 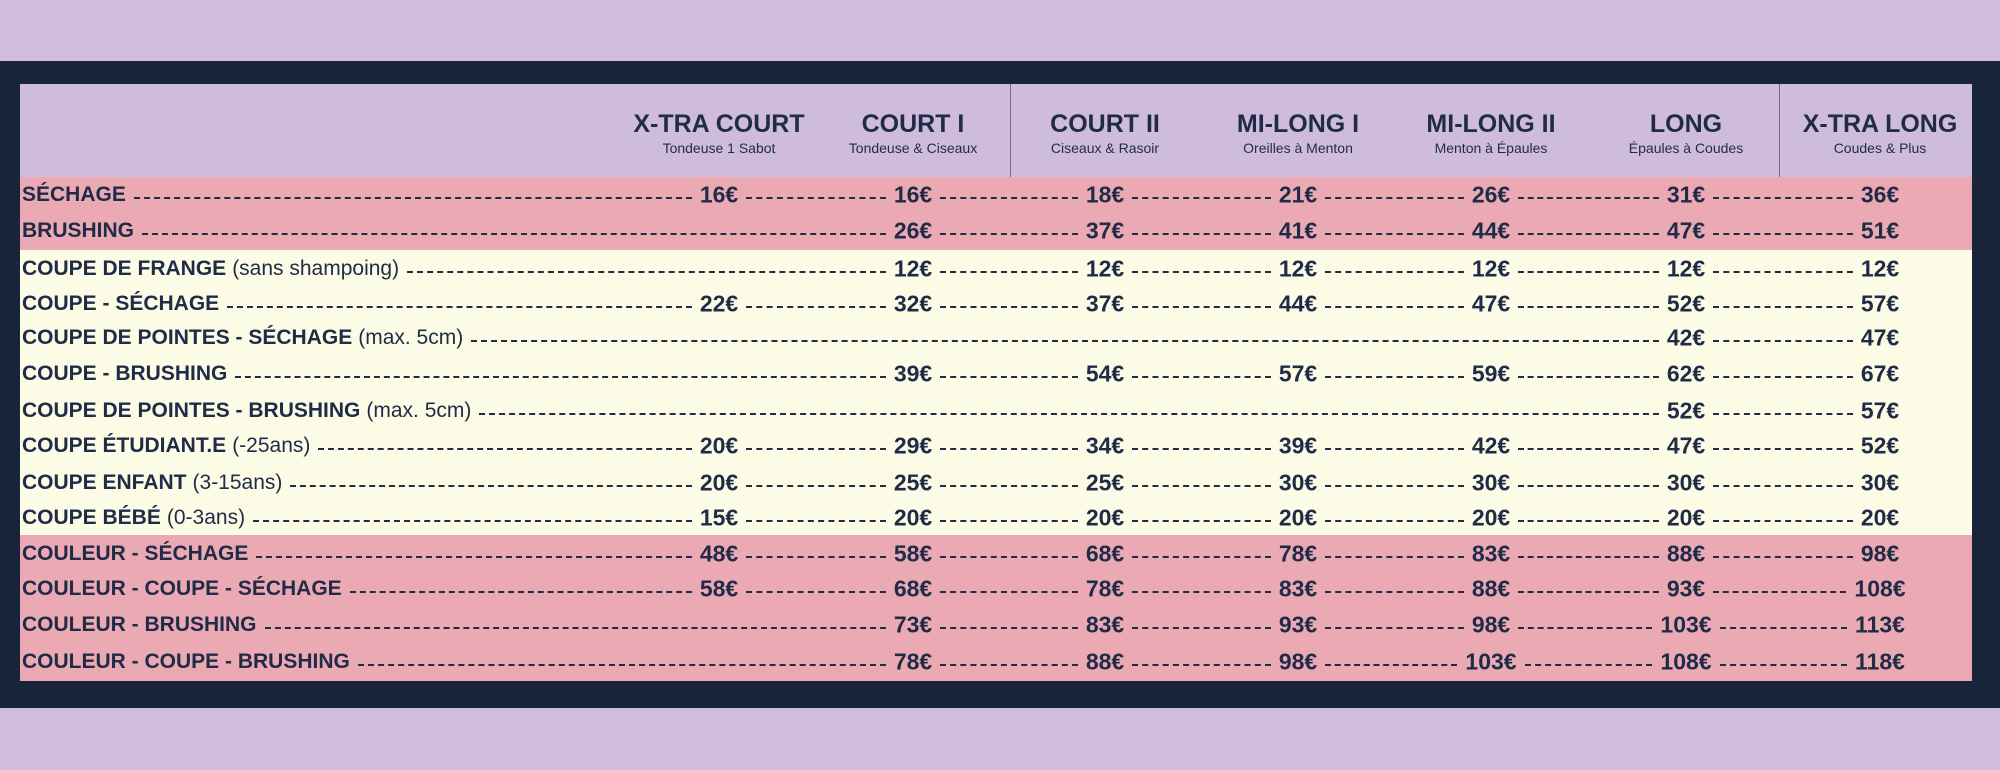 What do you see at coordinates (187, 337) in the screenshot?
I see `service-name: COUPE DE POINTES - SÉCHAGE` at bounding box center [187, 337].